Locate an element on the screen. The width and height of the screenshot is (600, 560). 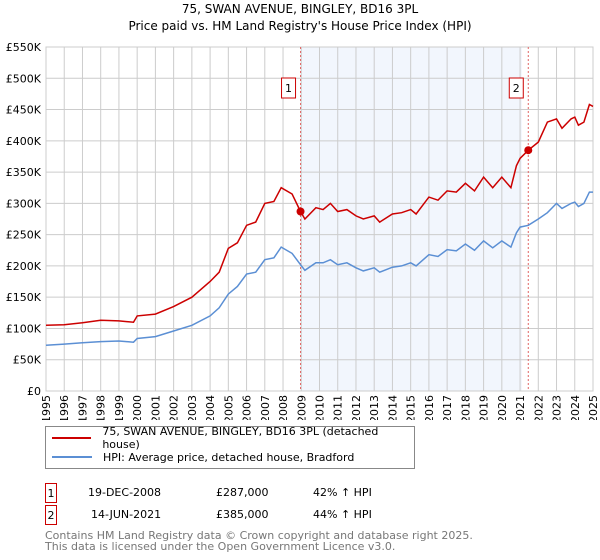
sale-label: 1 is located at coordinates (288, 88).